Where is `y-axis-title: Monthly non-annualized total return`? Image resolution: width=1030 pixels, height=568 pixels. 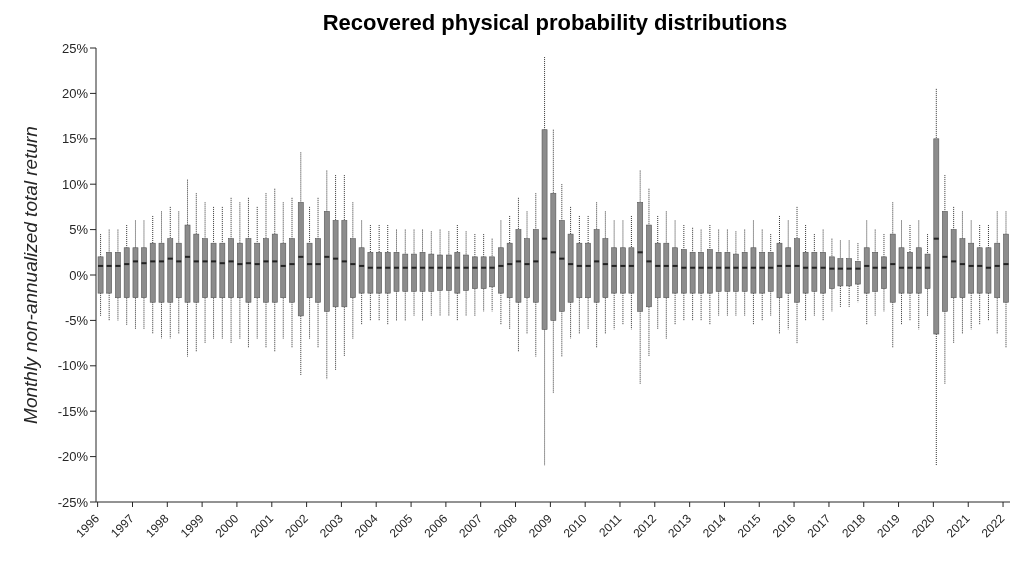 y-axis-title: Monthly non-annualized total return is located at coordinates (30, 275).